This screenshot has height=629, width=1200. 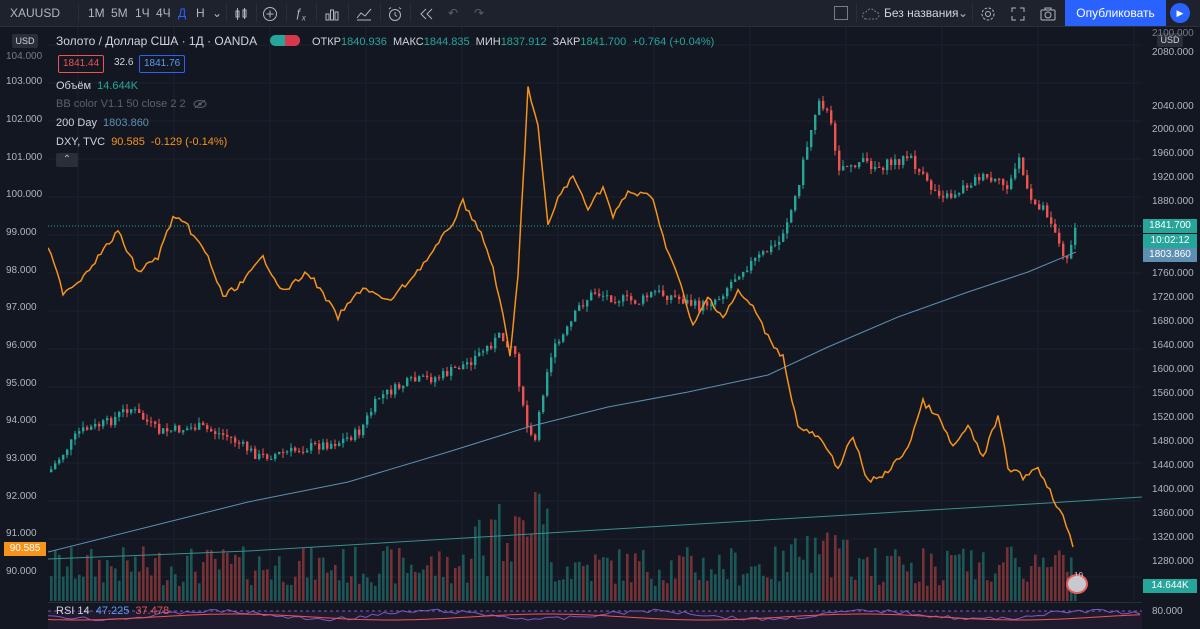 I want to click on left-tick: 98.000, so click(x=21, y=270).